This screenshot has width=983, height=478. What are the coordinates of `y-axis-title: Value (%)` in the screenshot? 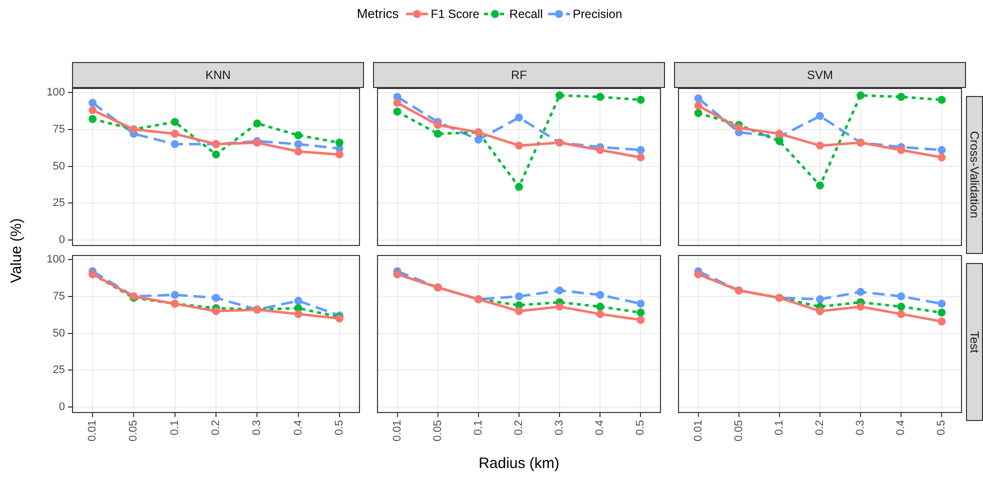 It's located at (16, 251).